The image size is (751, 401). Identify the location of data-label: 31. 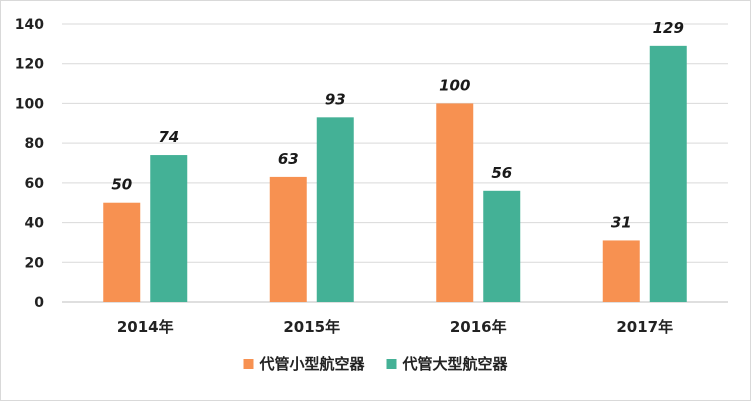
(621, 222).